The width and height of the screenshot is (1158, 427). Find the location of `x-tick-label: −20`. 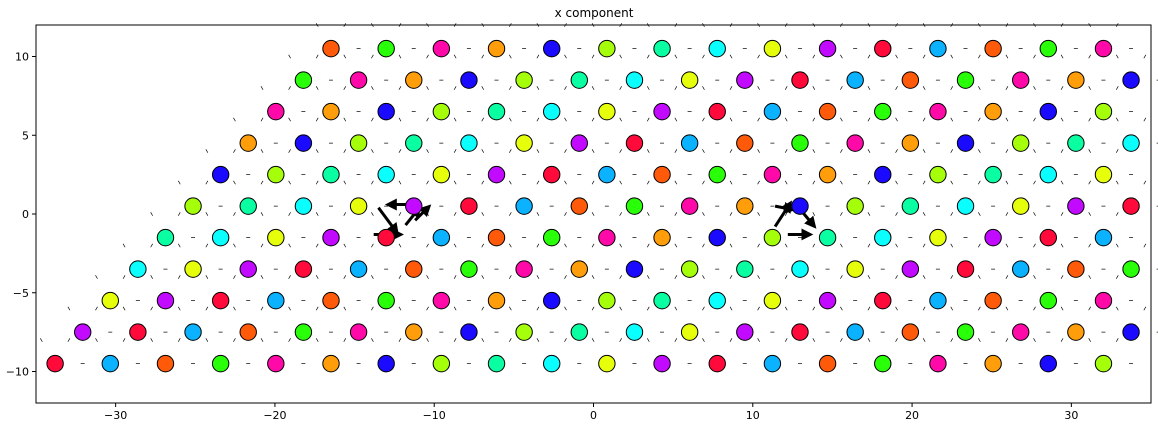

x-tick-label: −20 is located at coordinates (274, 415).